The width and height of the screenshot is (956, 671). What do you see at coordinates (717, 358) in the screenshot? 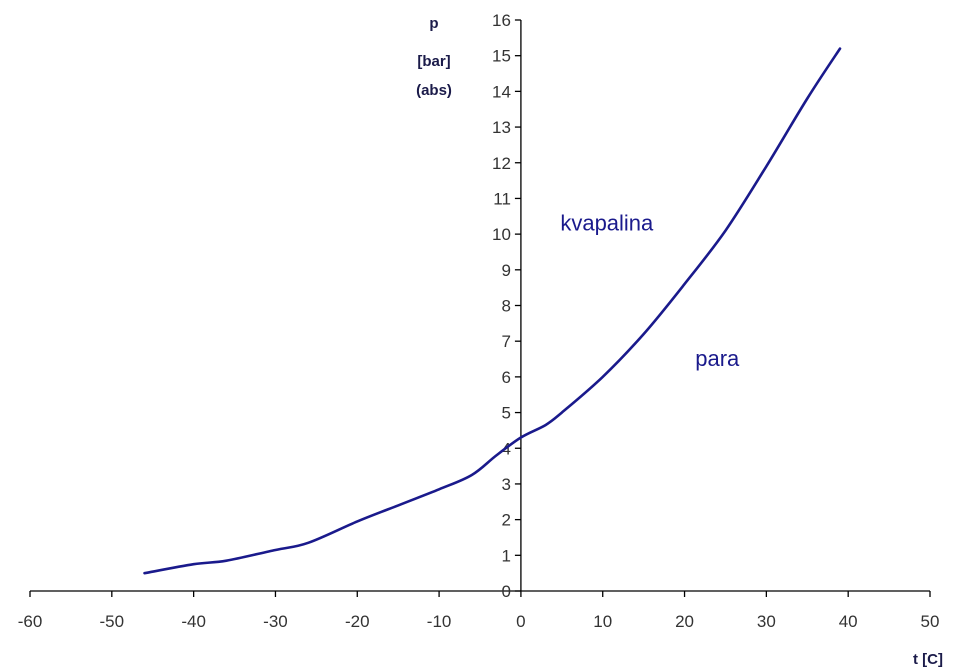
I see `annotation-label-1: para` at bounding box center [717, 358].